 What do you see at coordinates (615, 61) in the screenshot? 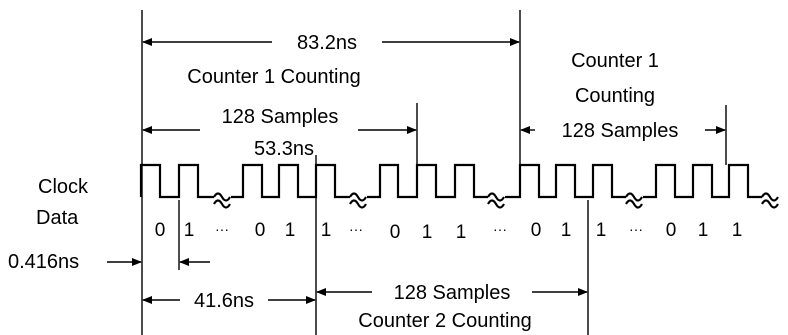
I see `counter1-right-label-line1: Counter 1` at bounding box center [615, 61].